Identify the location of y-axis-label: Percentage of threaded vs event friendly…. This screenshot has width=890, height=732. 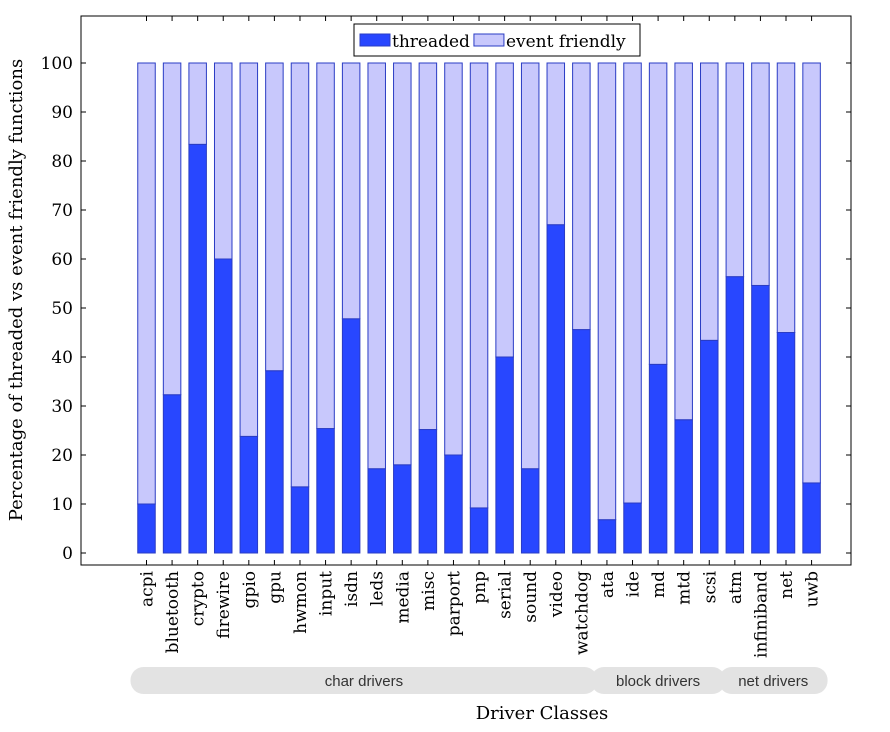
(16, 290).